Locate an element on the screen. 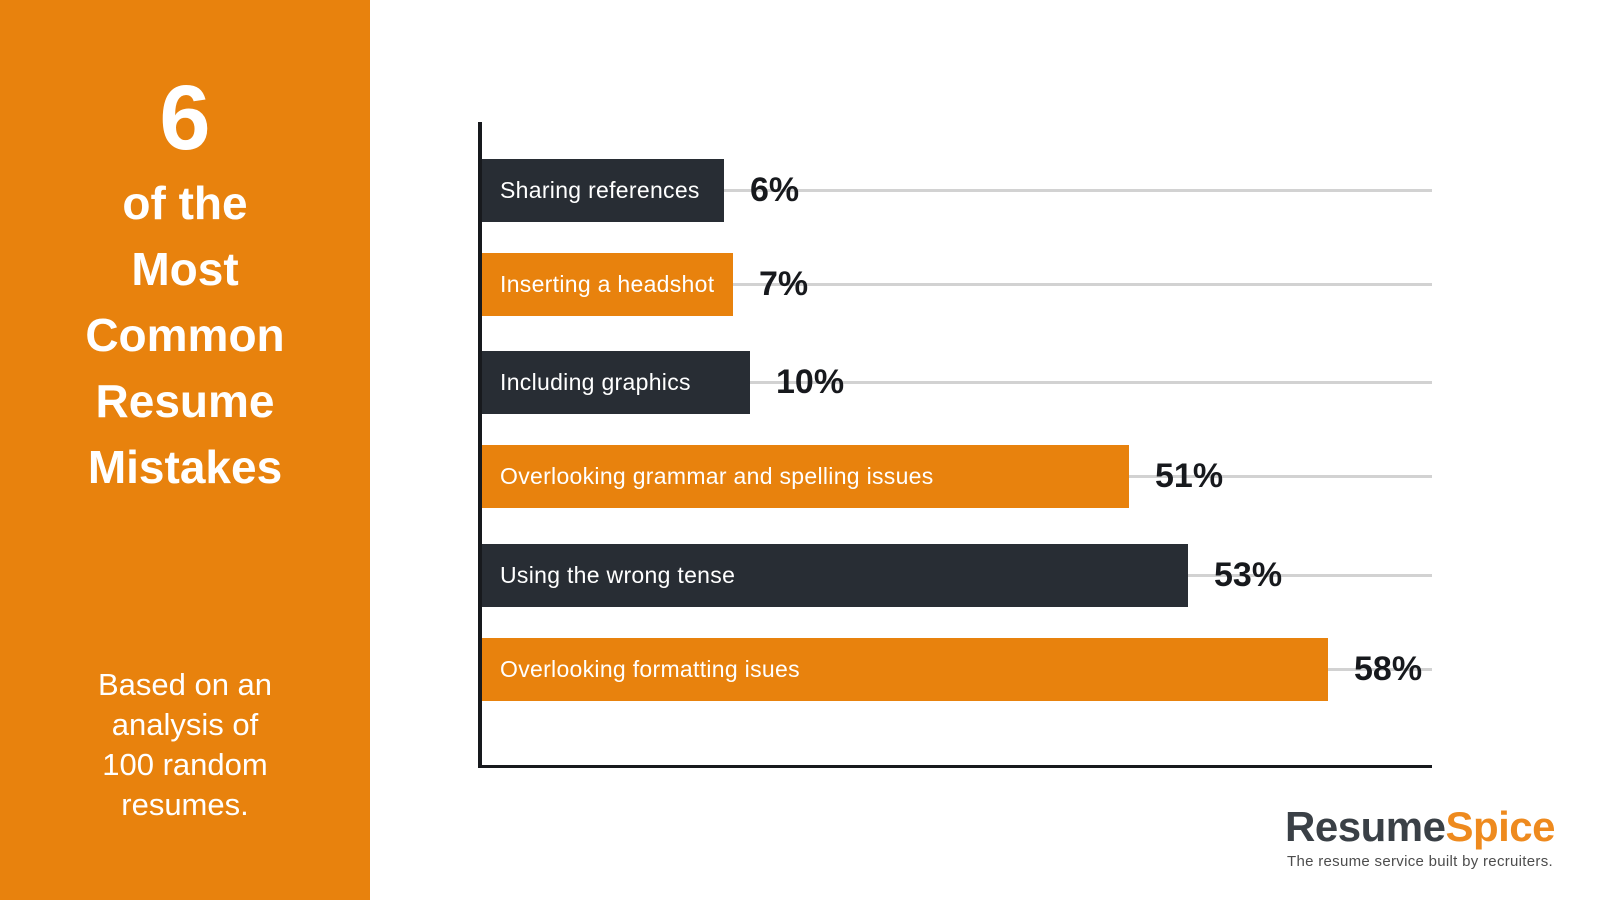 The height and width of the screenshot is (900, 1600). brand-name-spice: Spice is located at coordinates (1500, 826).